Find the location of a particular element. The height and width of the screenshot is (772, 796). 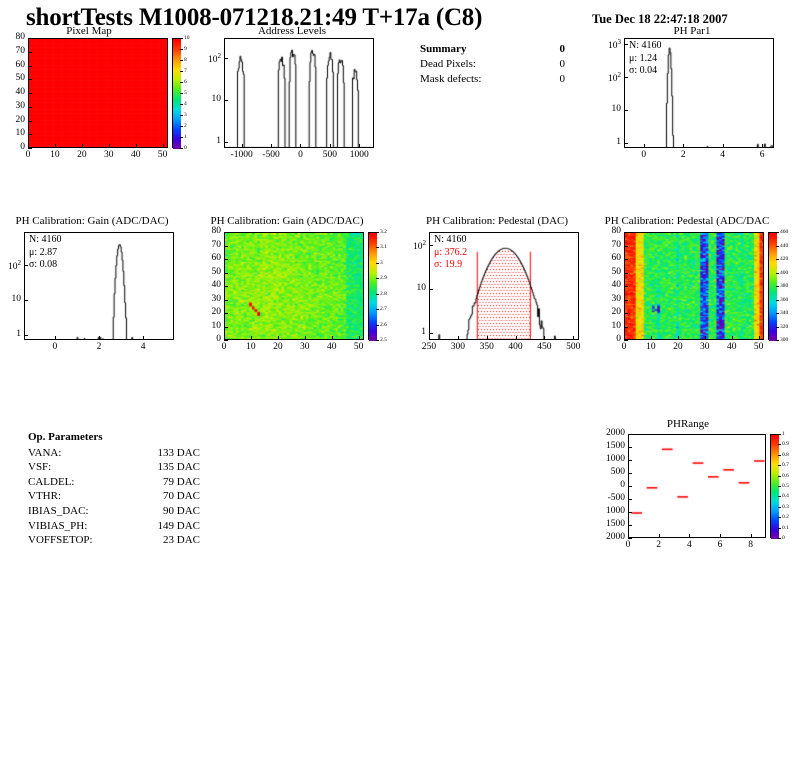

x-tick-label: 30 is located at coordinates (305, 347).